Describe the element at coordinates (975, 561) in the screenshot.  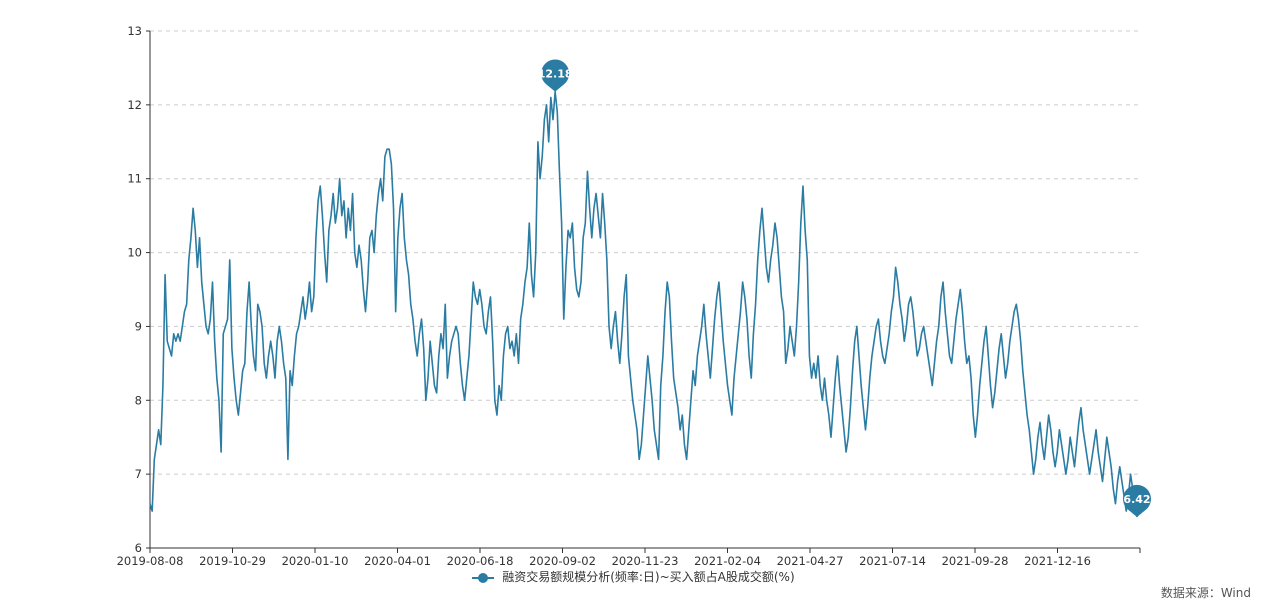
I see `x-tick-label-10: 2021-09-28` at that location.